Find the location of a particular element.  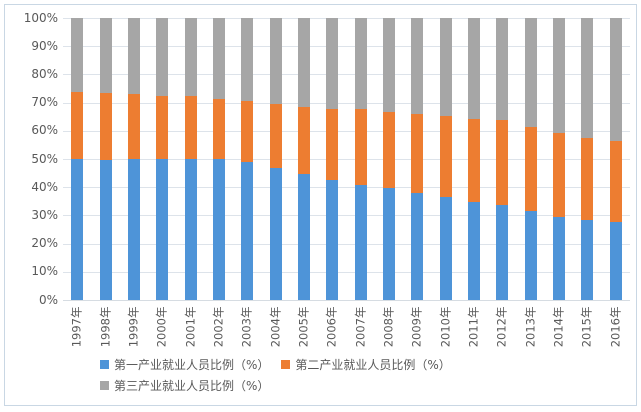

bar-2013年 is located at coordinates (530, 159).